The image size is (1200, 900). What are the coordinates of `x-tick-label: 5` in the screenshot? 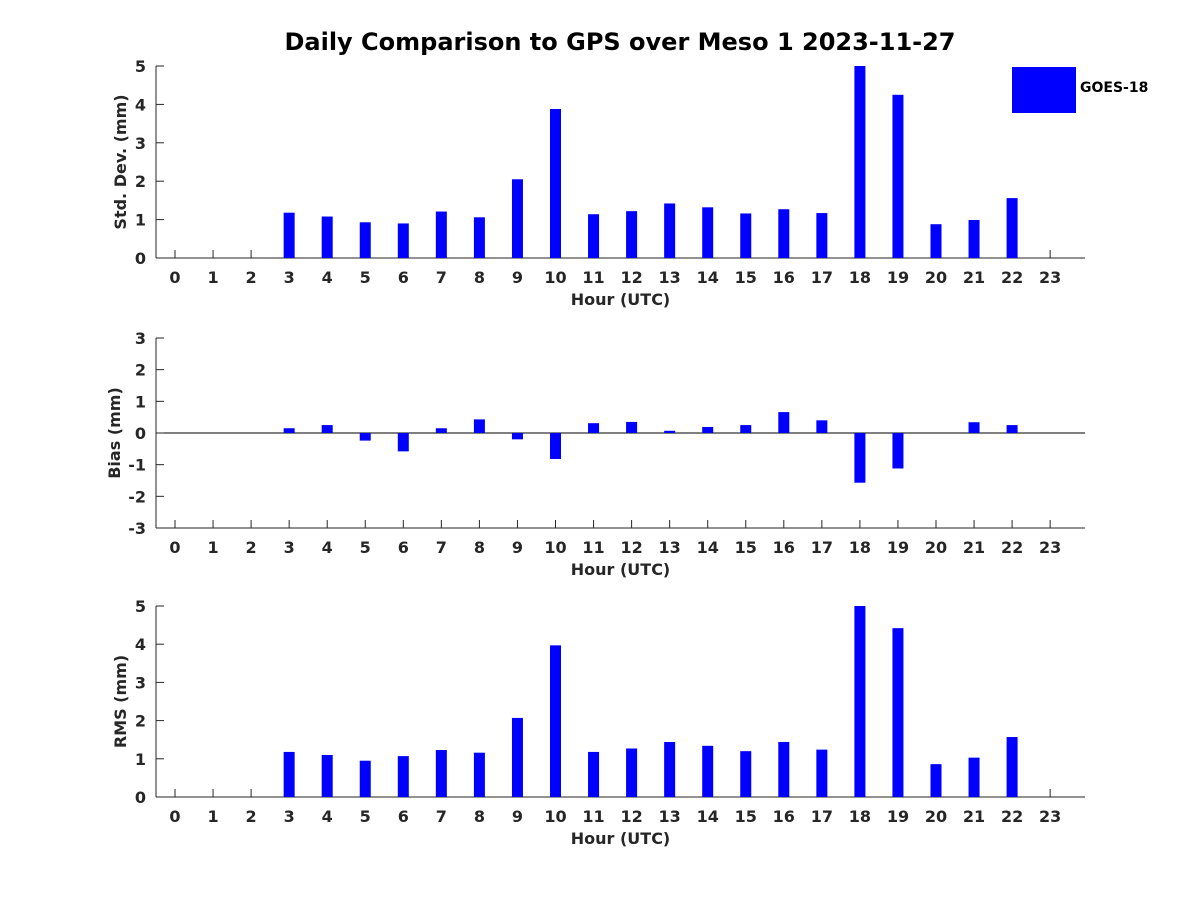 It's located at (365, 277).